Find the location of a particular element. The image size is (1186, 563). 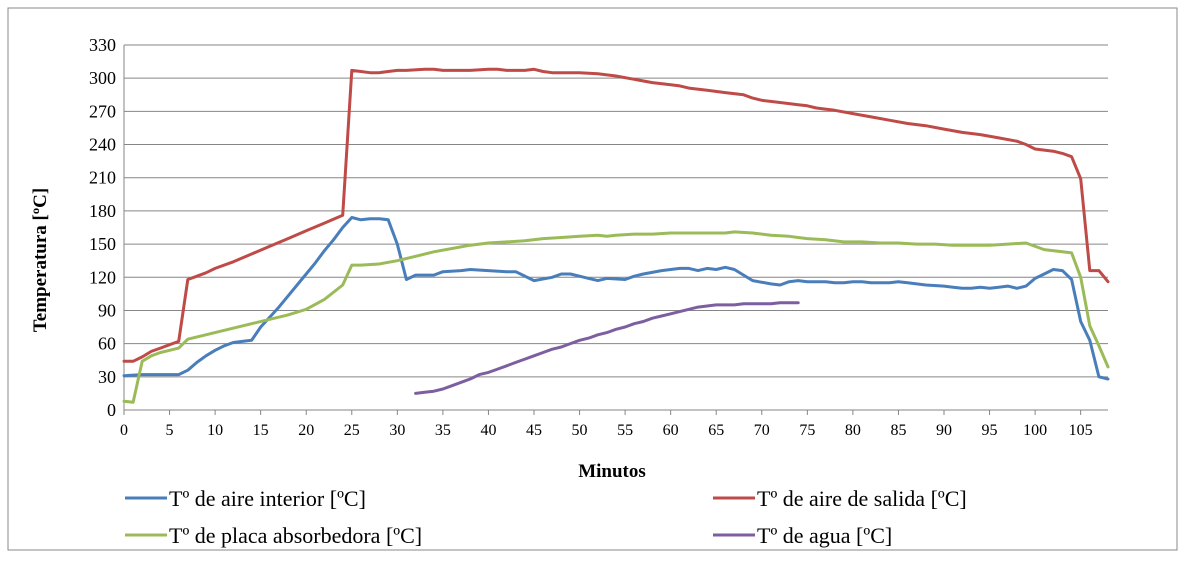

x-tick-label: 45 is located at coordinates (534, 430).